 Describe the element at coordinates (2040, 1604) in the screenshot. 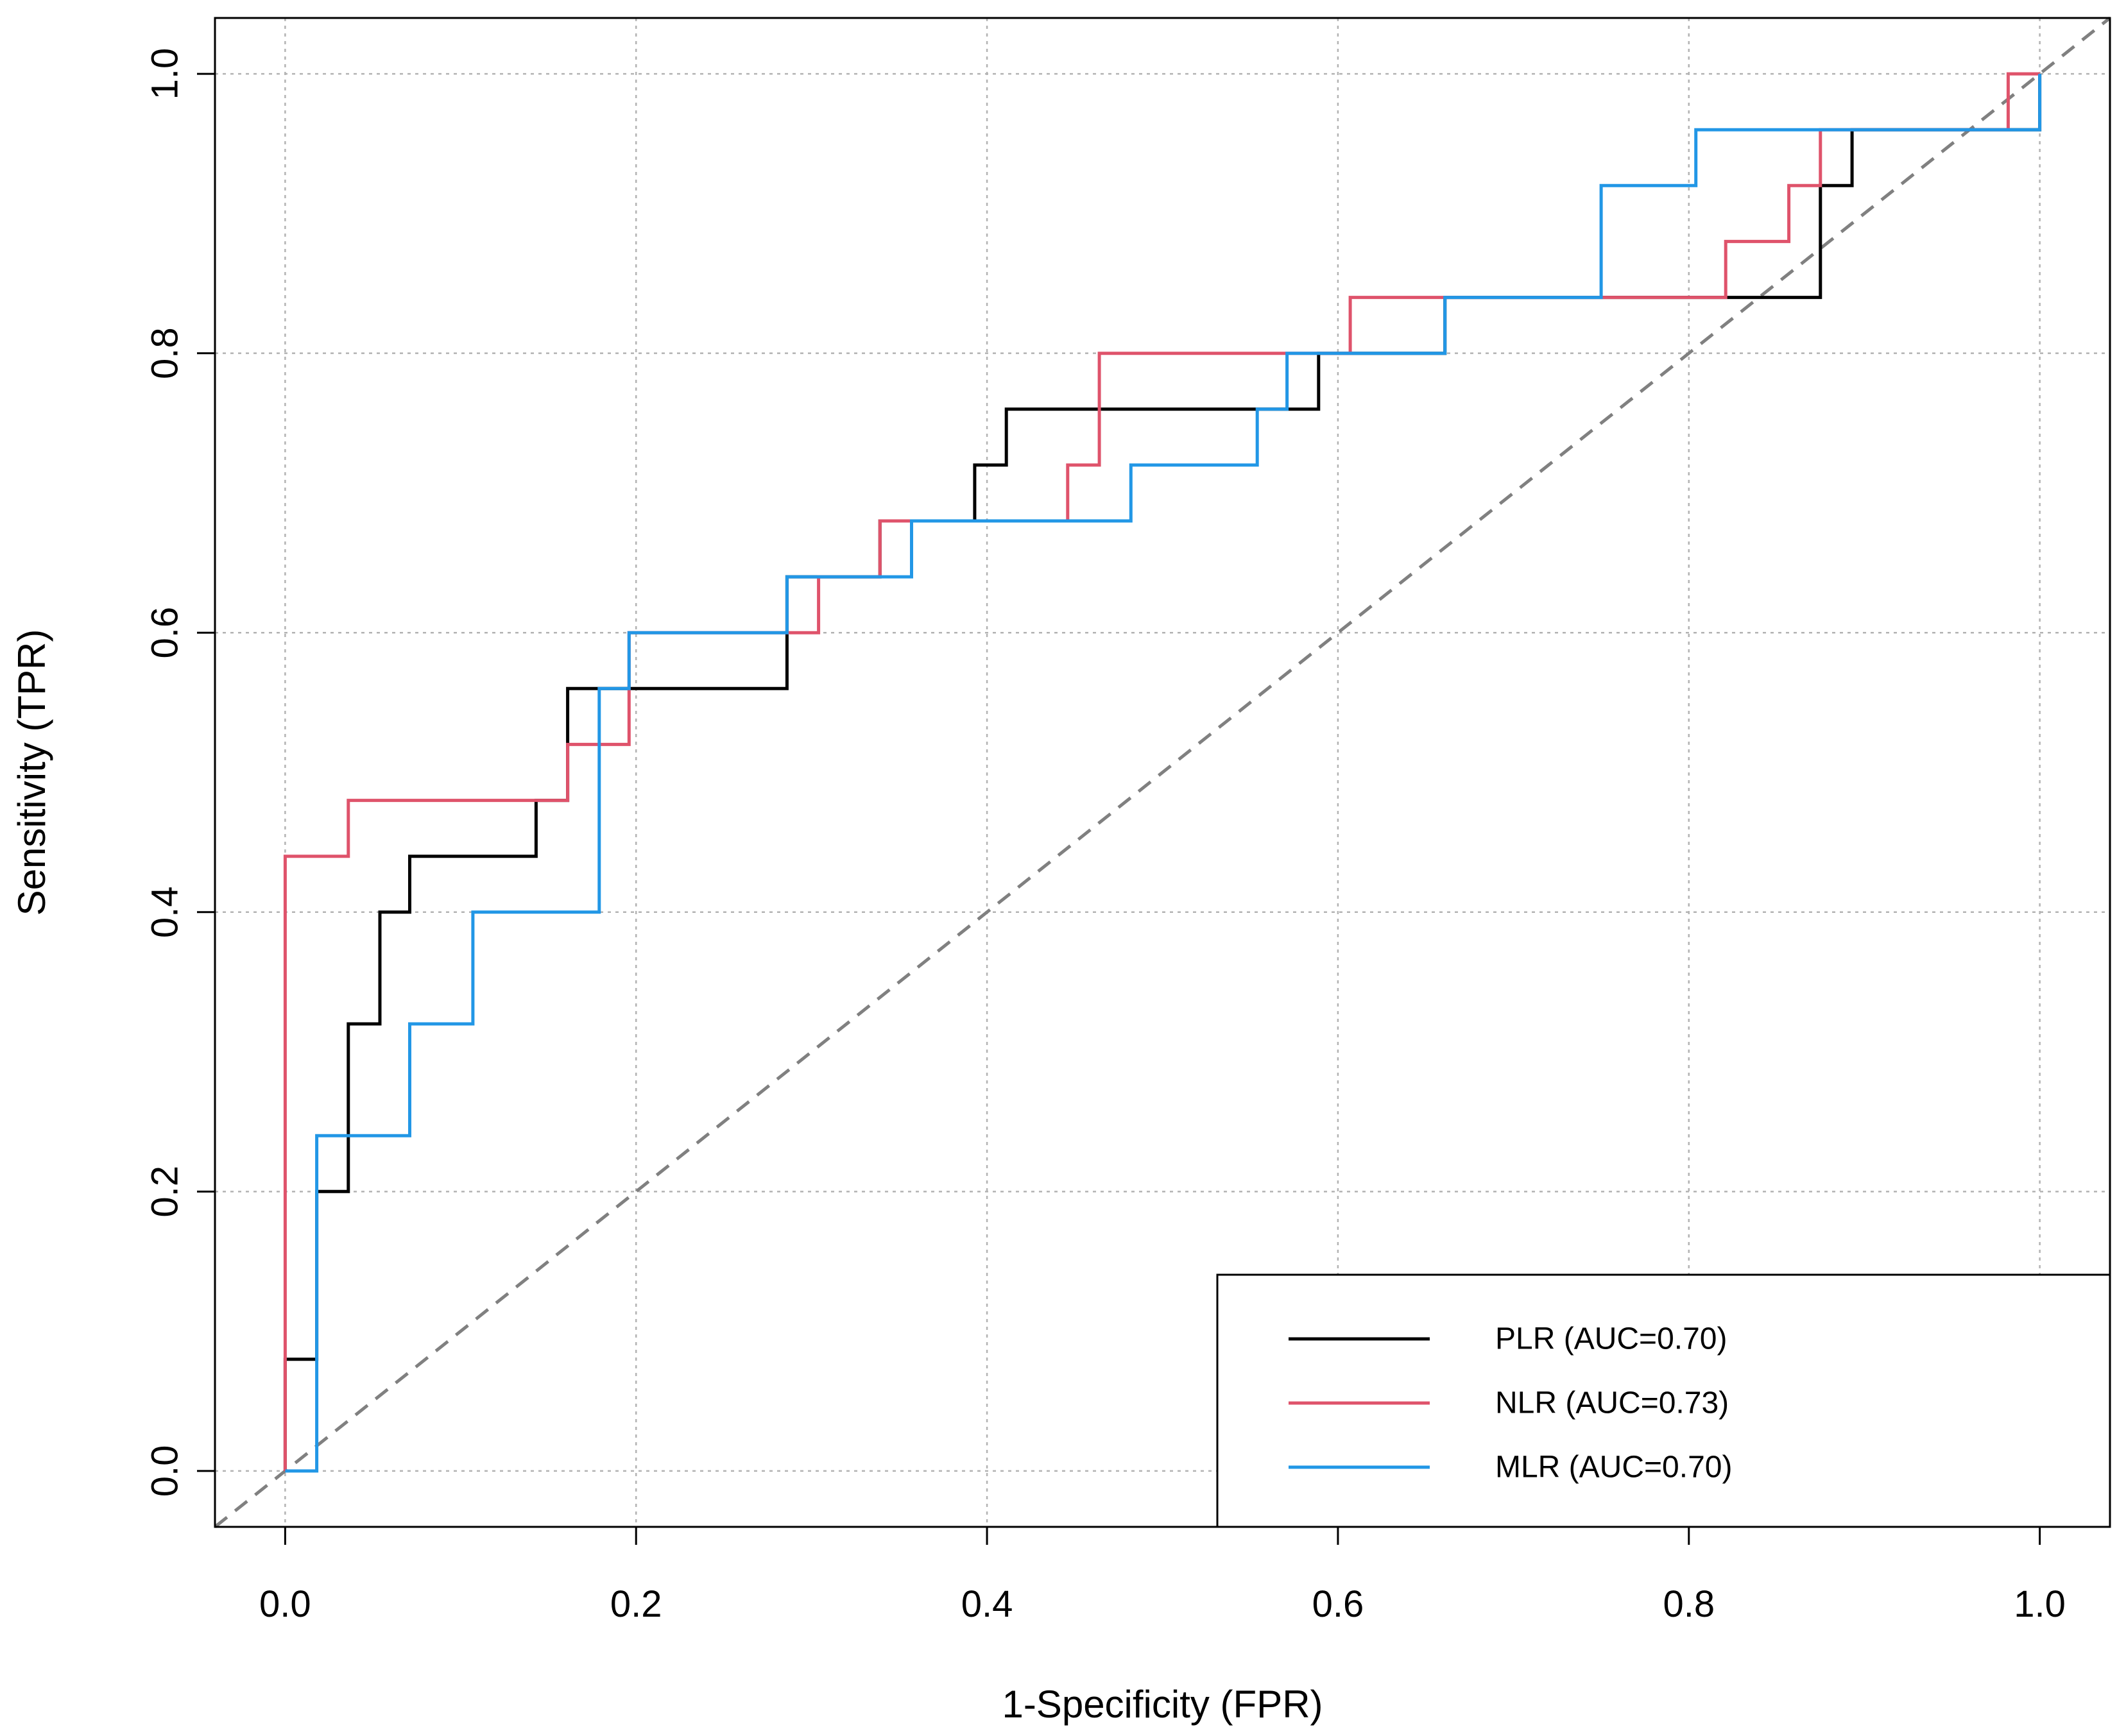

I see `x-tick-label: 1.0` at that location.